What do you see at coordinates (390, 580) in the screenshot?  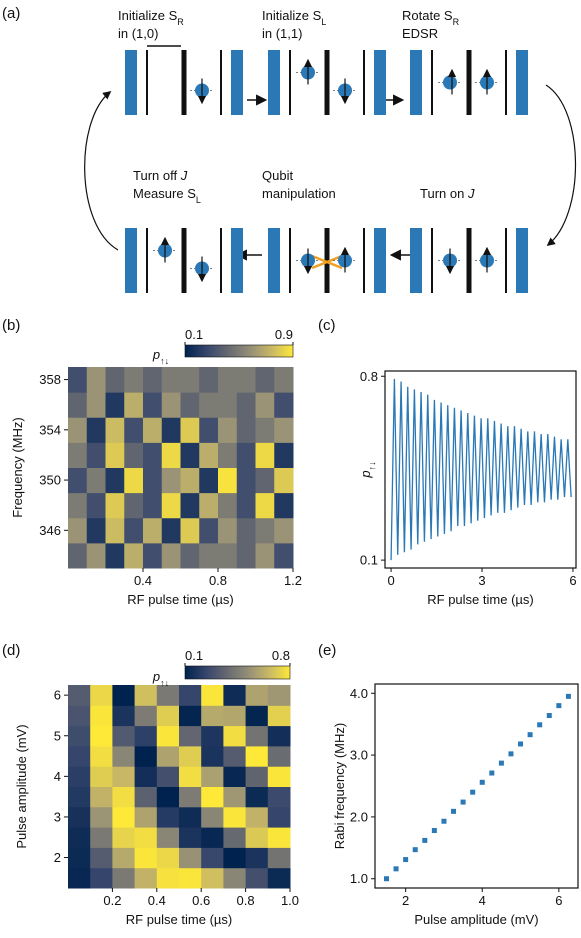 I see `x-tick-label: 0` at bounding box center [390, 580].